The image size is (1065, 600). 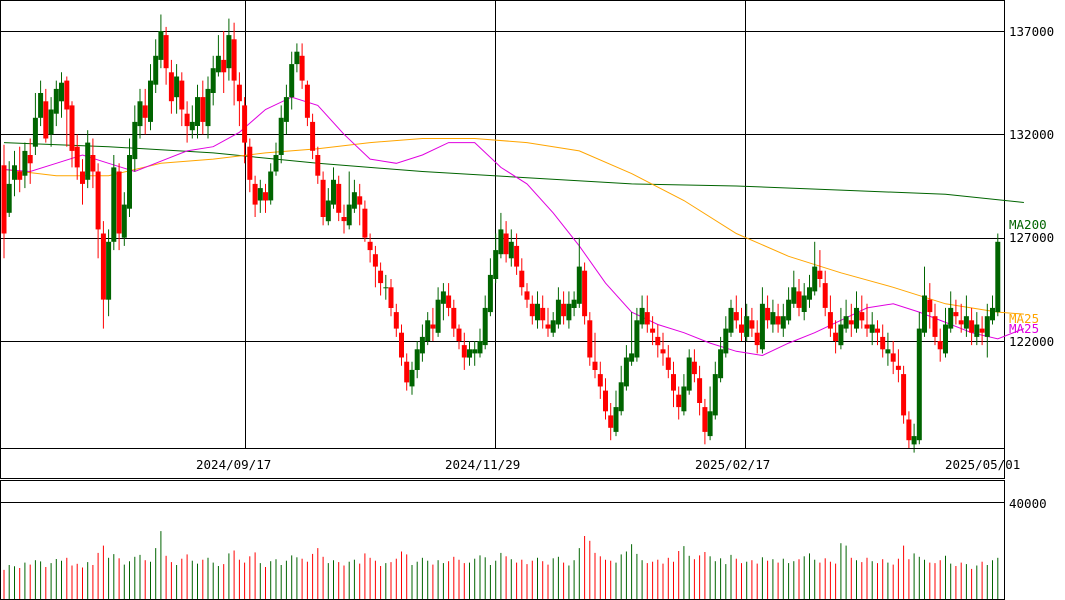 I want to click on legend: MA200 MA25 MA25, so click(x=1028, y=276).